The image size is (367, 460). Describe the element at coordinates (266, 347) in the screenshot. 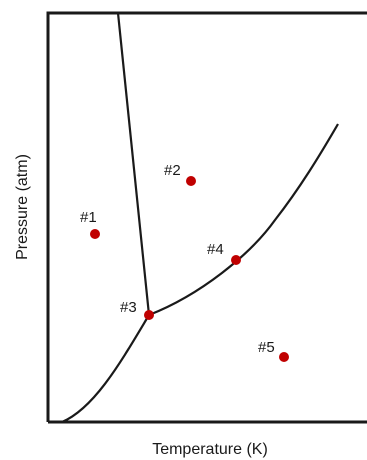

I see `point-5-label: #5` at that location.